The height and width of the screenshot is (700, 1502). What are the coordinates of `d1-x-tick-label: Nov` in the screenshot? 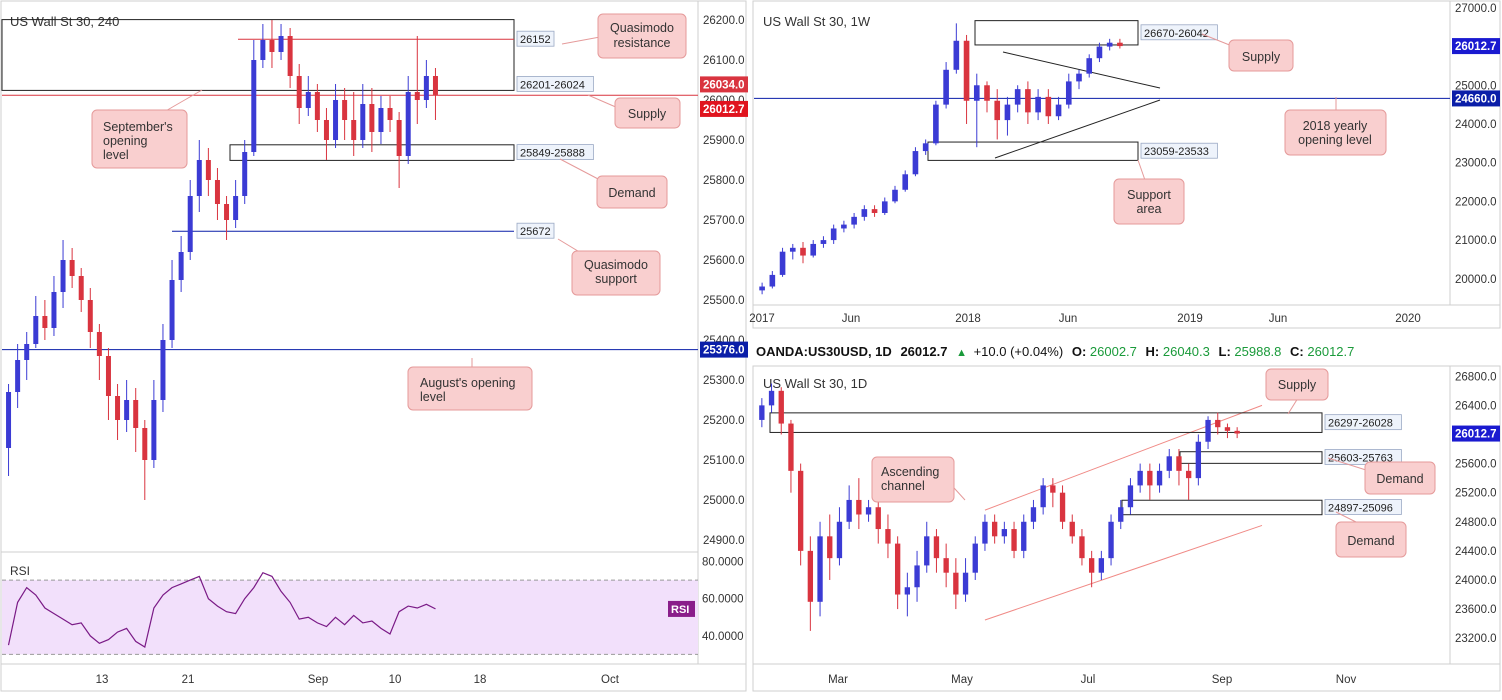 It's located at (1346, 680).